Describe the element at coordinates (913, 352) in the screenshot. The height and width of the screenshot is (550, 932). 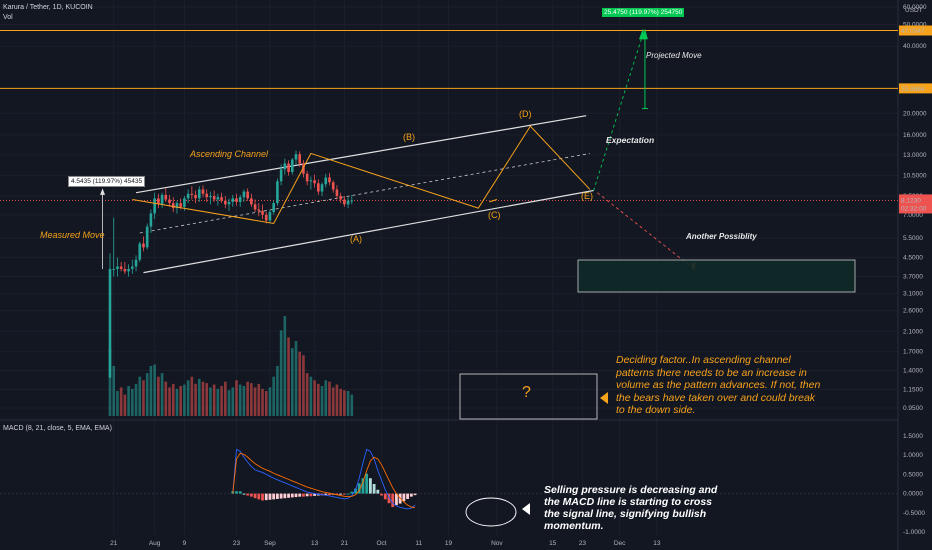
I see `price-tick-label: 1.7000` at that location.